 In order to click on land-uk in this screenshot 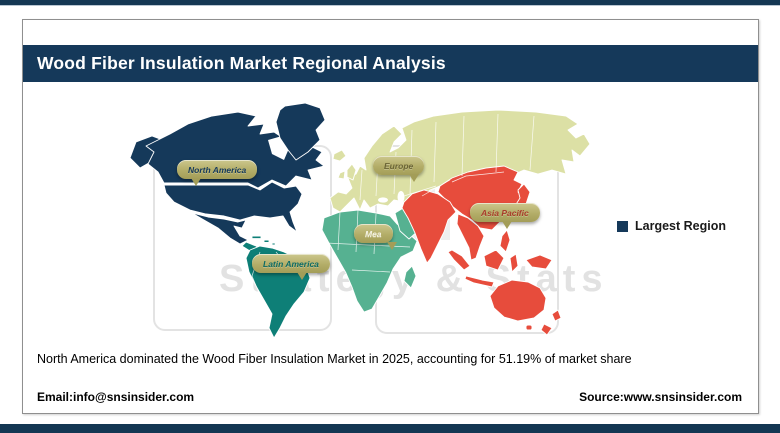, I will do `click(351, 172)`.